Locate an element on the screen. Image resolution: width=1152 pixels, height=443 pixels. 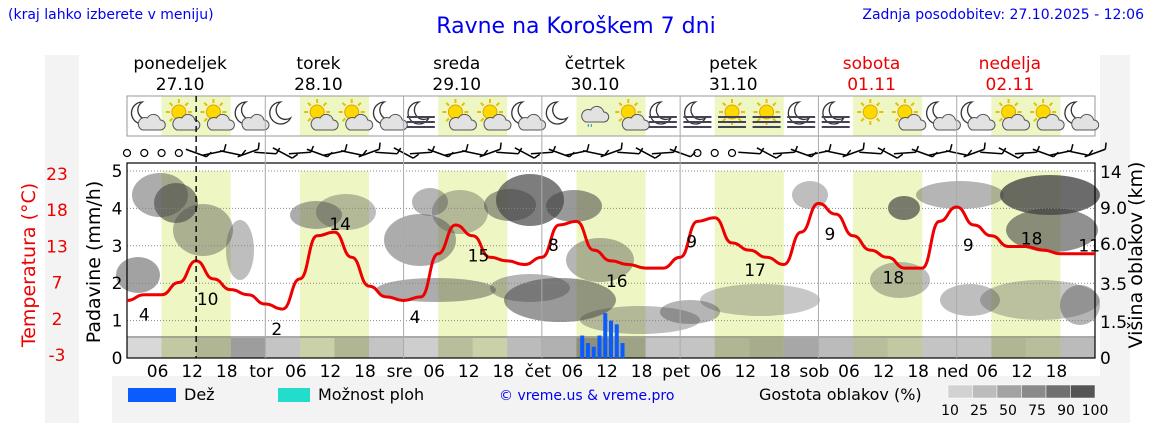
cloud-density-step-label: 25 is located at coordinates (979, 411).